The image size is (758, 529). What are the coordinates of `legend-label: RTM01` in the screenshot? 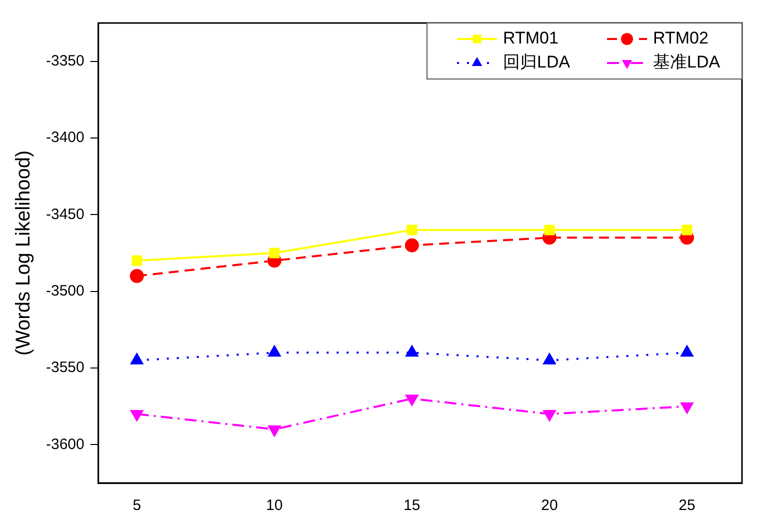 It's located at (530, 38).